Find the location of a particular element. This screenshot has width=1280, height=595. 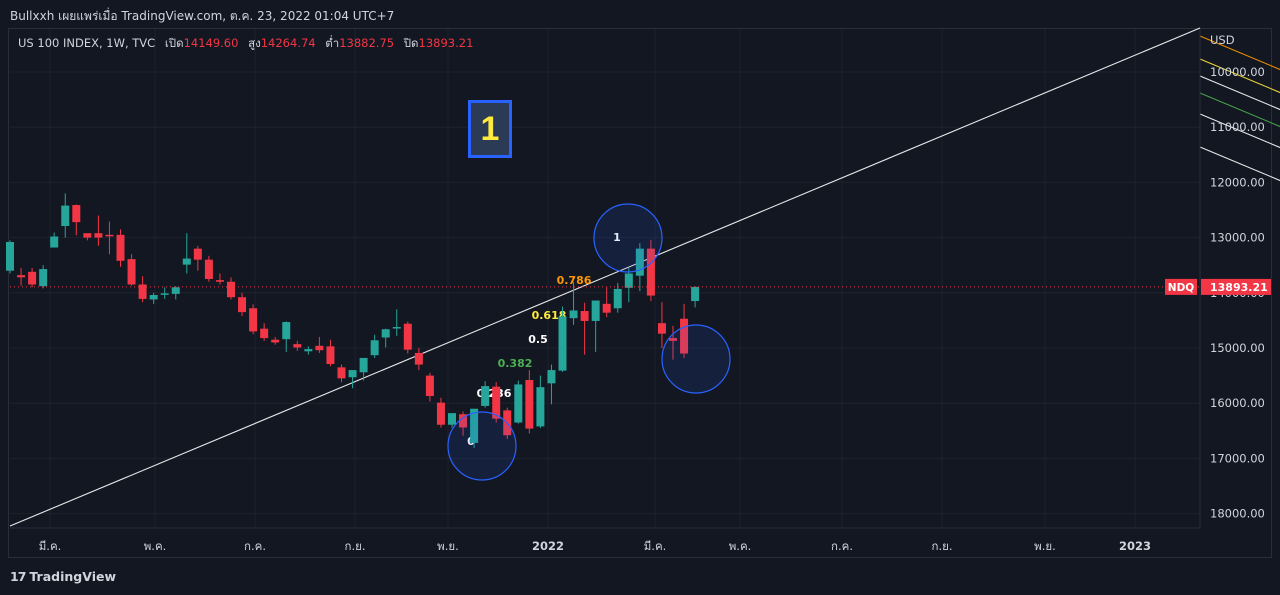

y-tick-label: 11000.00 is located at coordinates (1237, 127).